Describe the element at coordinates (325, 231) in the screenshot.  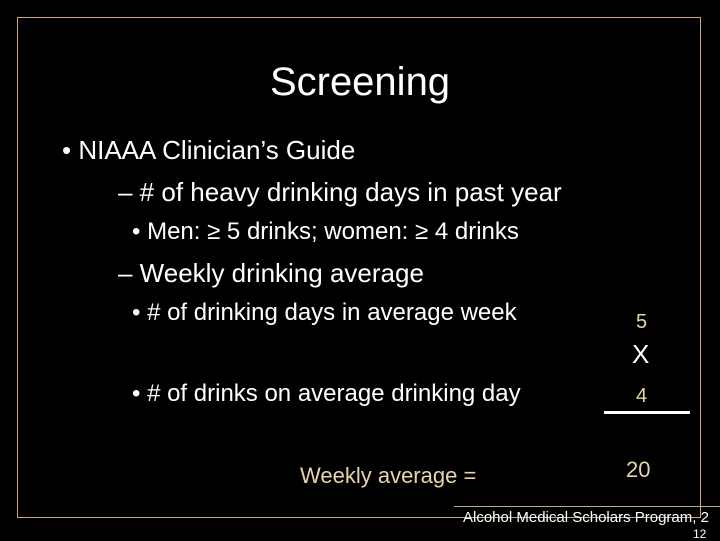
I see `sub-sub-bullet-thresholds: • Men: ≥ 5 drinks; women: ≥ 4 drinks` at that location.